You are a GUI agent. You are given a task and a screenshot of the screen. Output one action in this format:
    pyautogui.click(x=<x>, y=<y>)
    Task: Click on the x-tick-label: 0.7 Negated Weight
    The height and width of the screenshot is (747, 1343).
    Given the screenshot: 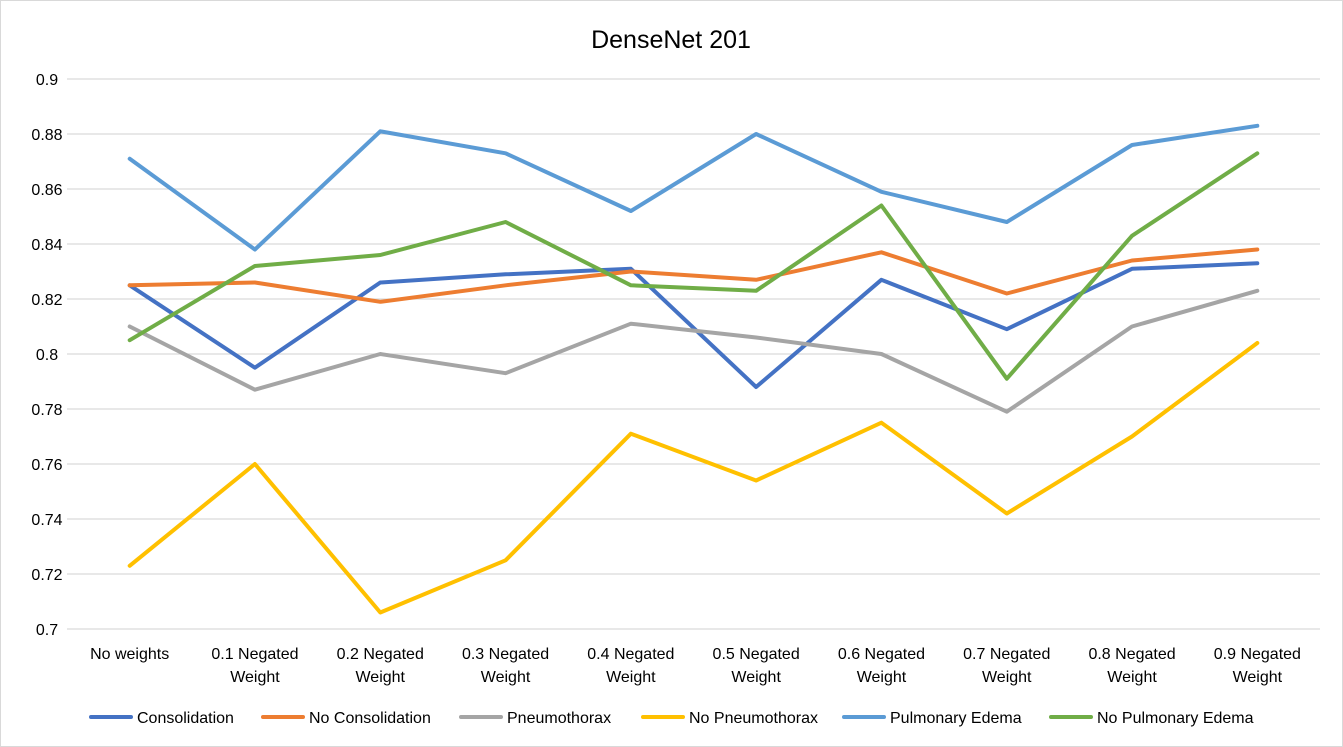 What is the action you would take?
    pyautogui.click(x=1006, y=666)
    